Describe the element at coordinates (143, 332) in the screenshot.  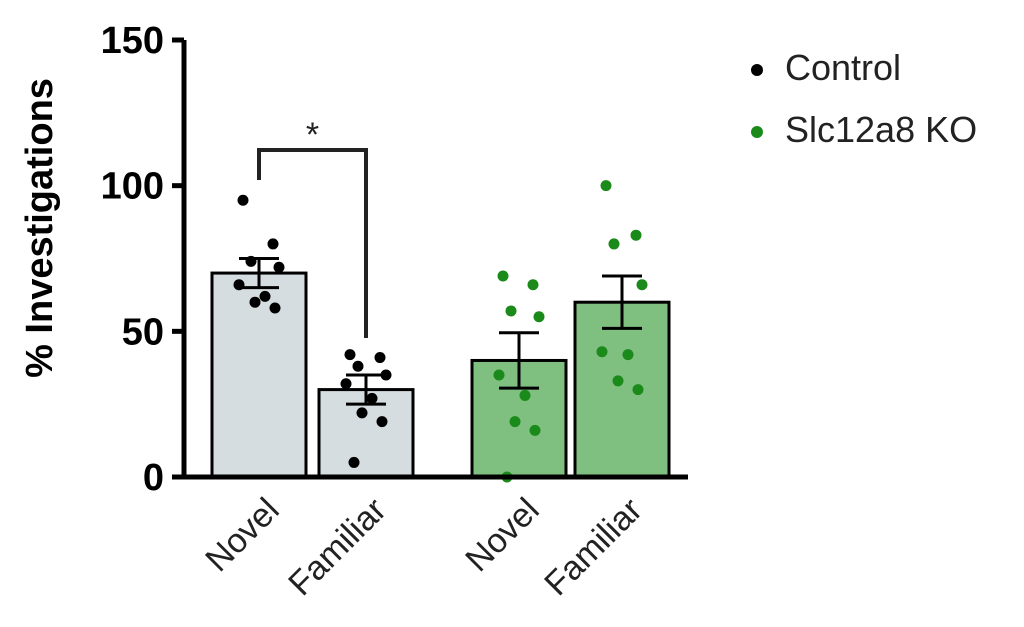
I see `y-tick-label: 50` at that location.